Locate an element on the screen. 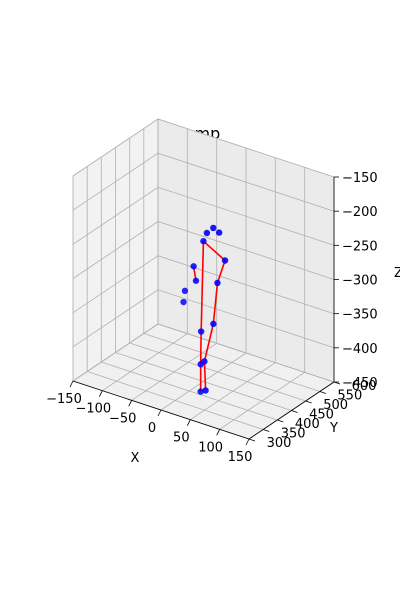  z-tick-label: −250 is located at coordinates (360, 246).